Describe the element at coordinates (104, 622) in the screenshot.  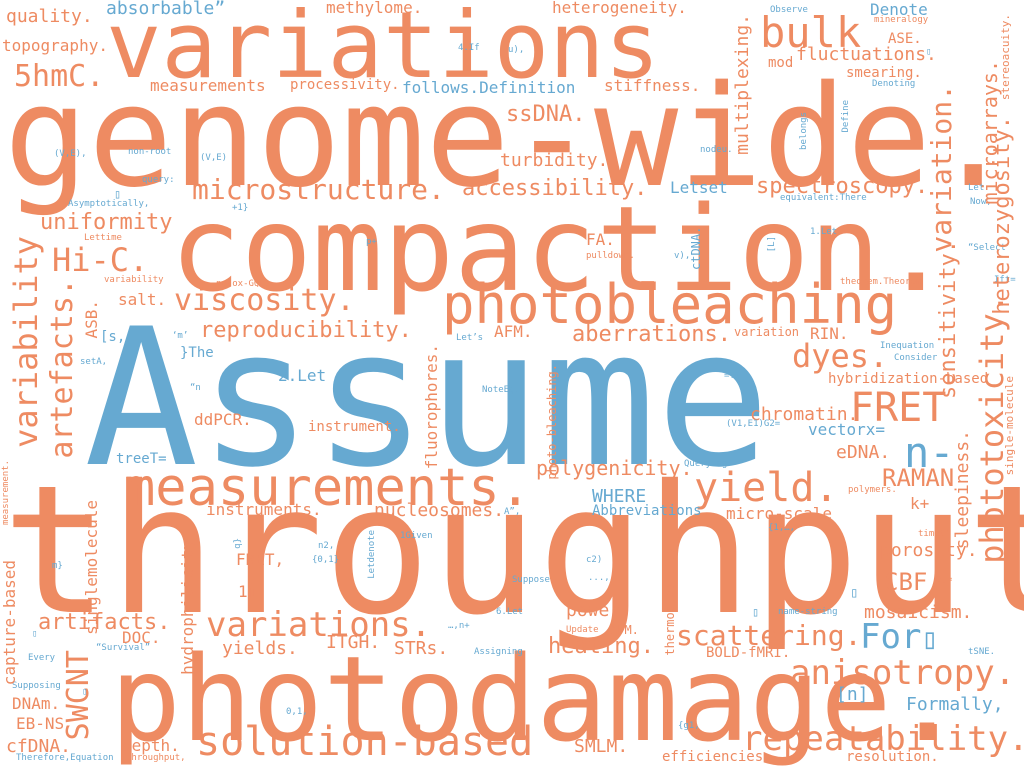
I see `word-artifacts: artifacts.` at that location.